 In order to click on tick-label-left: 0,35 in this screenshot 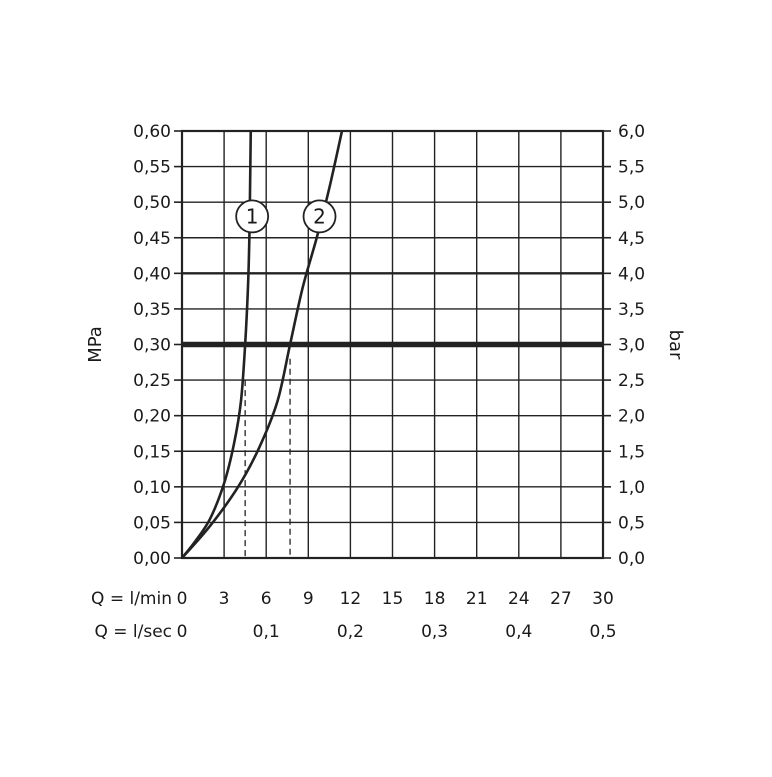, I will do `click(152, 310)`.